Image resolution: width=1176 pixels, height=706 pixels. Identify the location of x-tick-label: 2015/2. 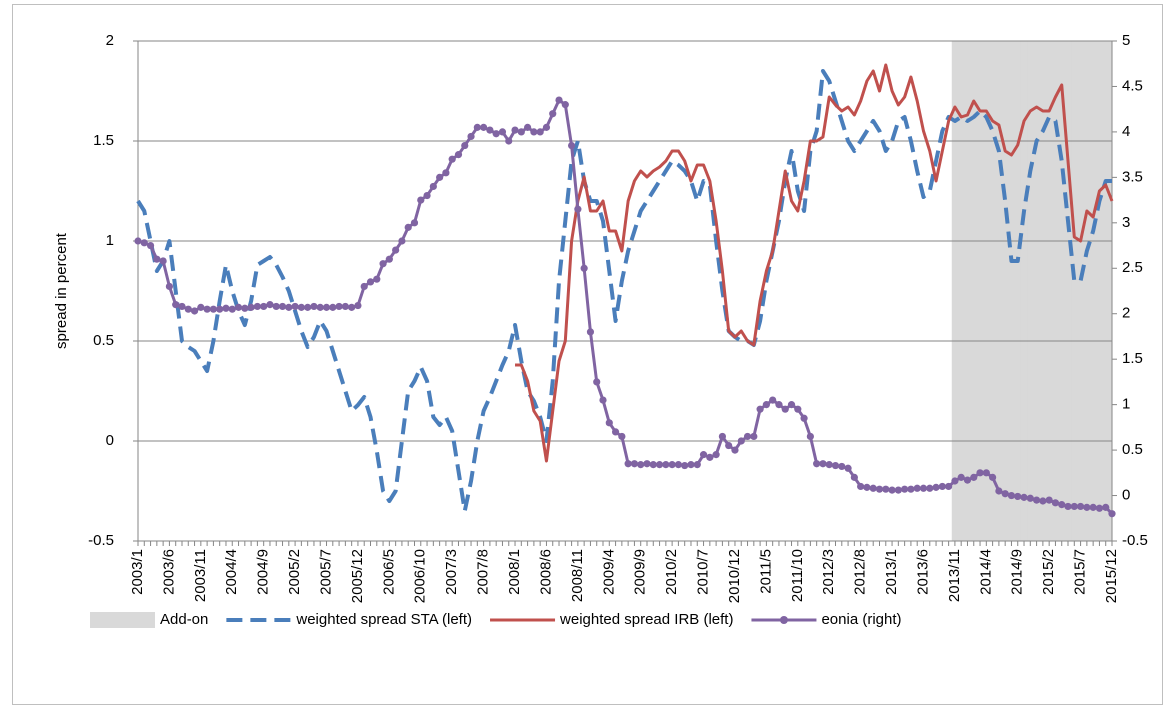
(1048, 572).